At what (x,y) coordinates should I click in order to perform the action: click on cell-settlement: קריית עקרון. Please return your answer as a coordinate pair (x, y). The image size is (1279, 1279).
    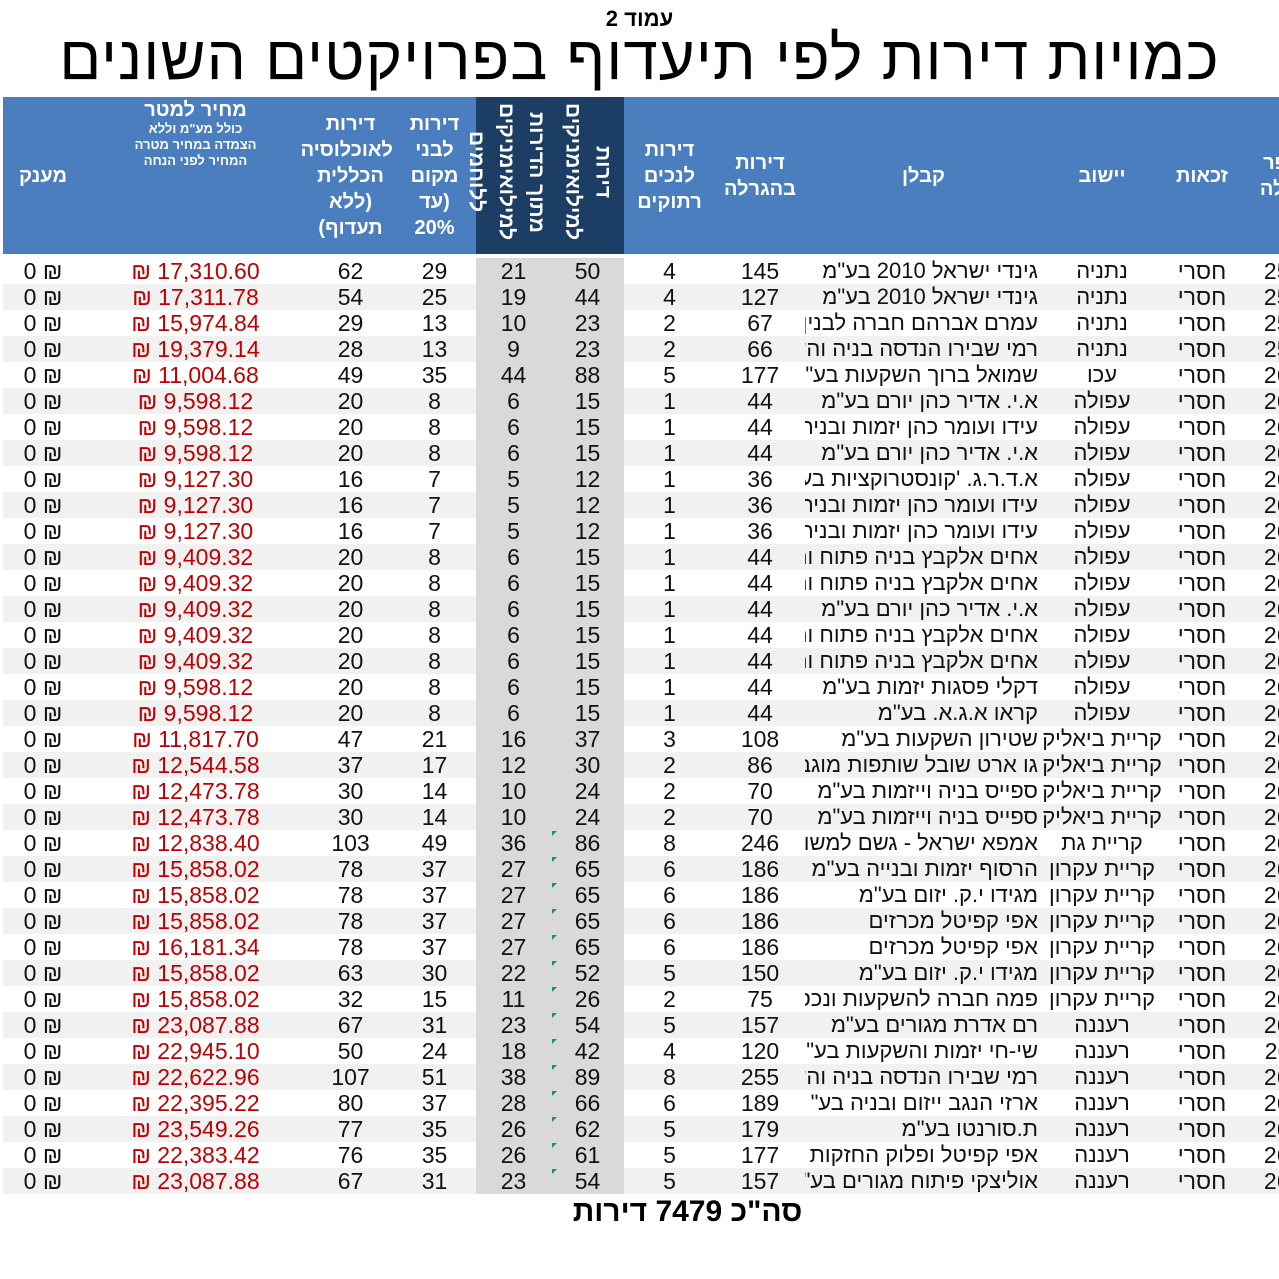
    Looking at the image, I should click on (1102, 921).